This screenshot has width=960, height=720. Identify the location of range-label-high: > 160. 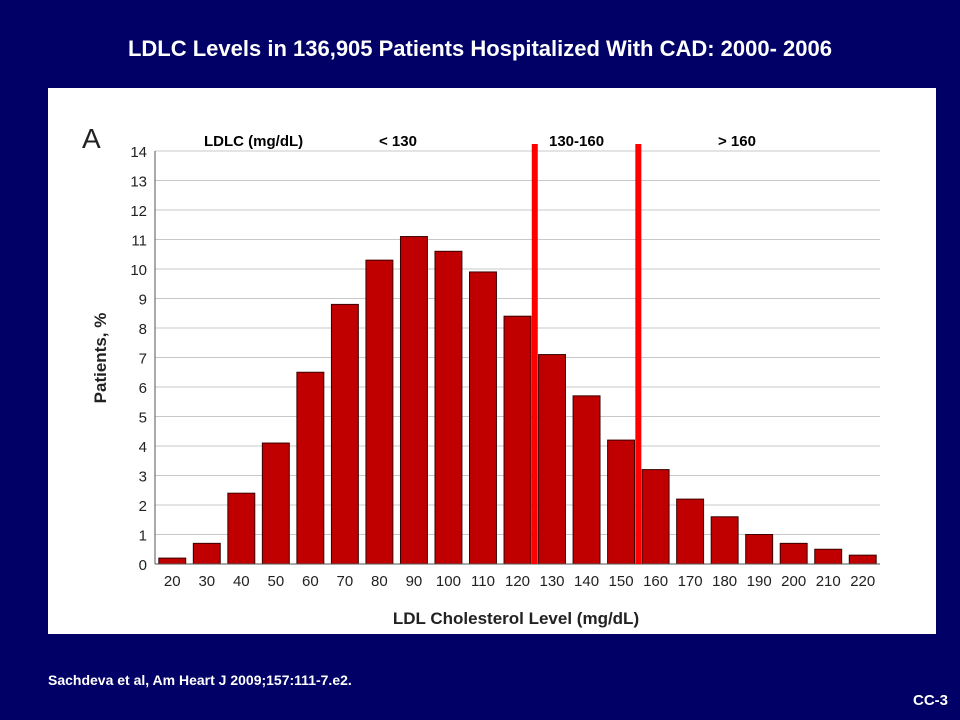
(737, 141).